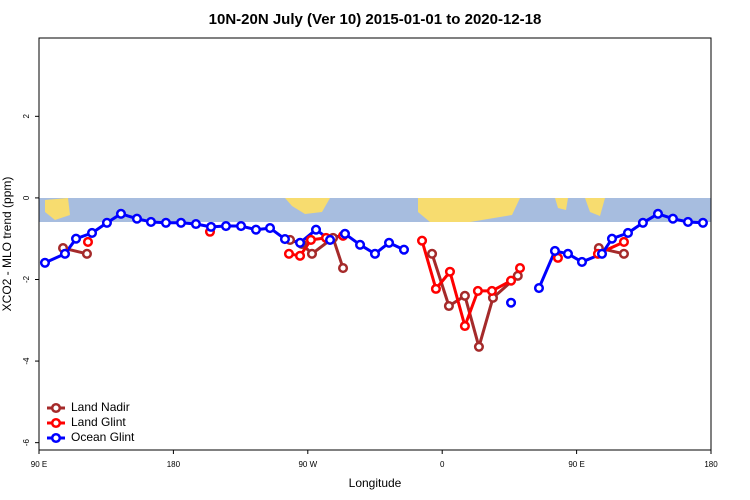  Describe the element at coordinates (26, 361) in the screenshot. I see `y-tick-label: -4` at that location.